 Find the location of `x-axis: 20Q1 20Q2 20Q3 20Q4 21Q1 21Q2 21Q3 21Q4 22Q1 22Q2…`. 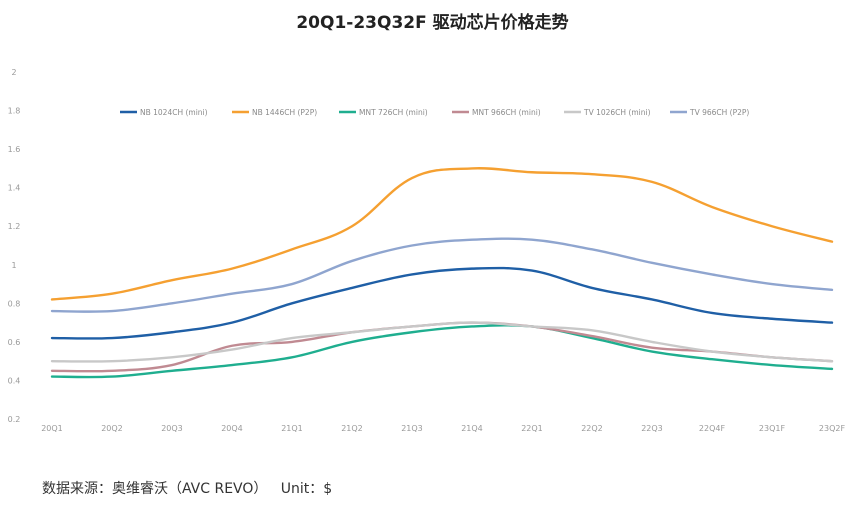

x-axis: 20Q1 20Q2 20Q3 20Q4 21Q1 21Q2 21Q3 21Q4 22Q1 22Q2… is located at coordinates (443, 428).